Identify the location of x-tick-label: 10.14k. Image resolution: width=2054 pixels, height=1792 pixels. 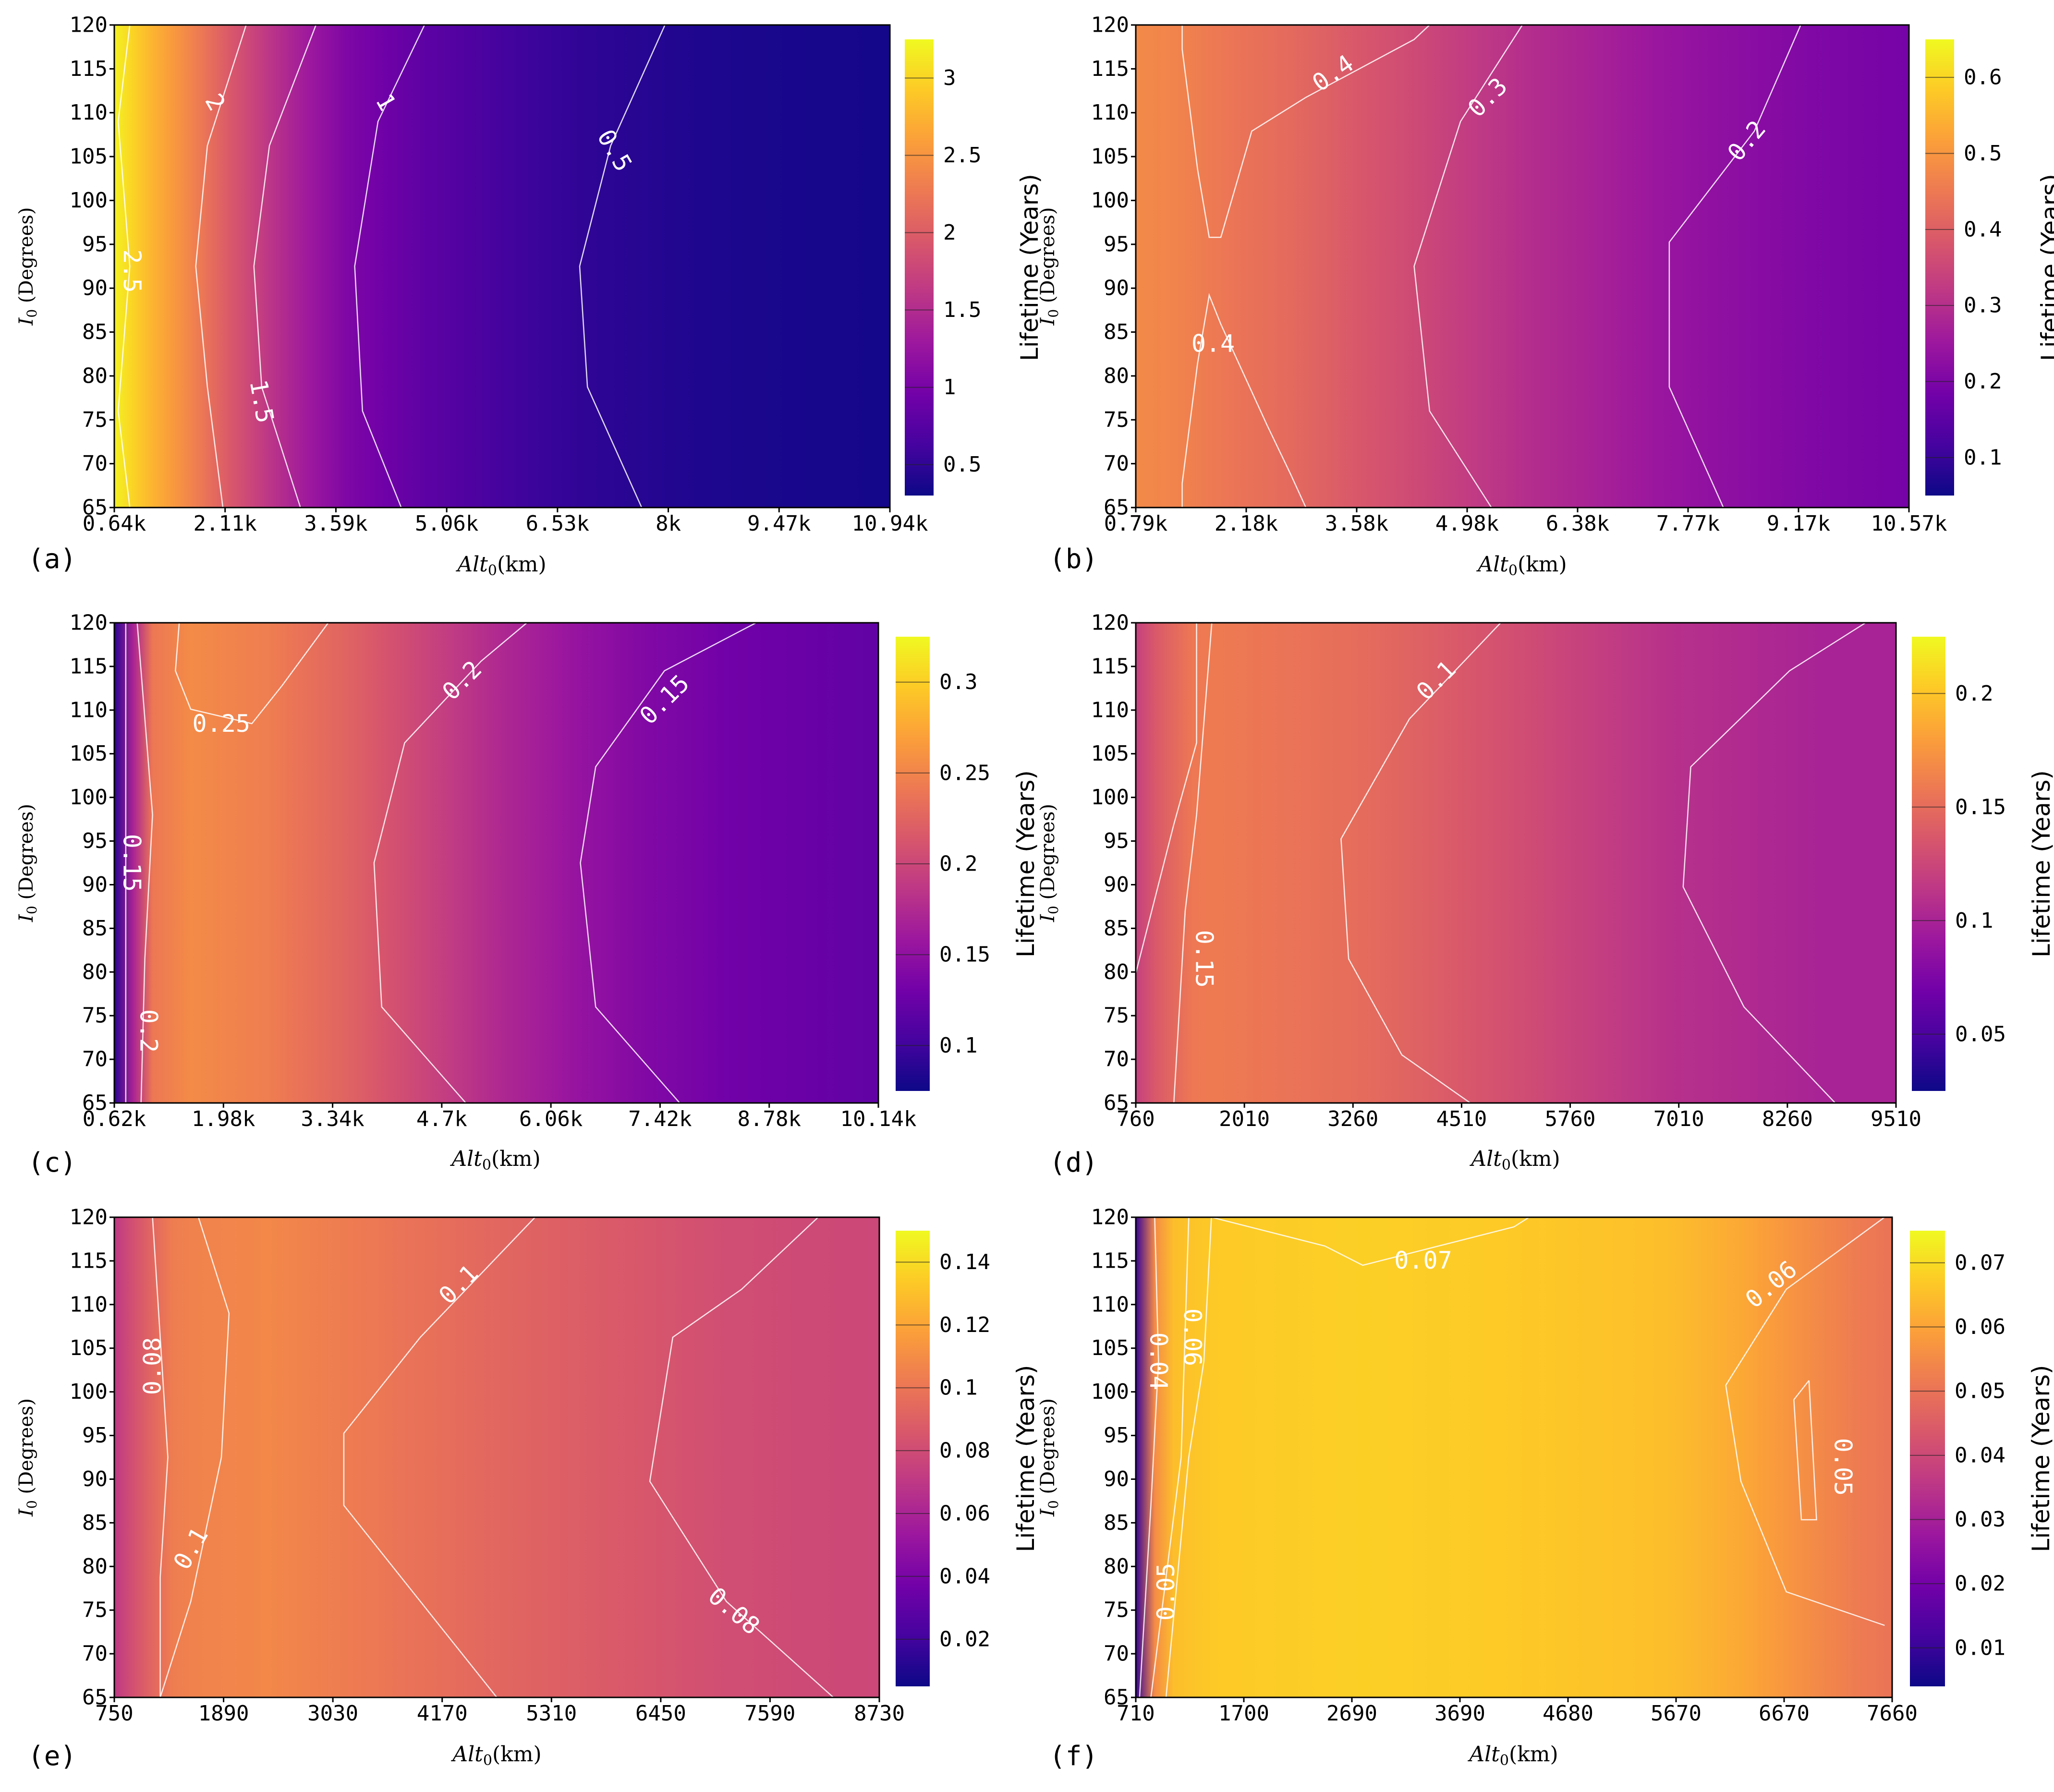
(878, 1119).